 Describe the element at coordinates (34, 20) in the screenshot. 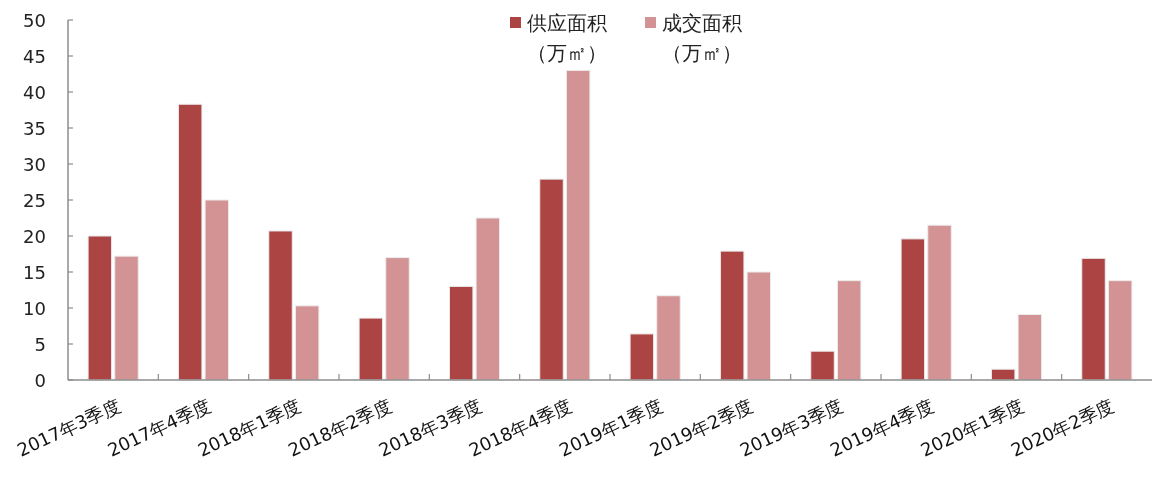

I see `y-tick-label: 50` at that location.